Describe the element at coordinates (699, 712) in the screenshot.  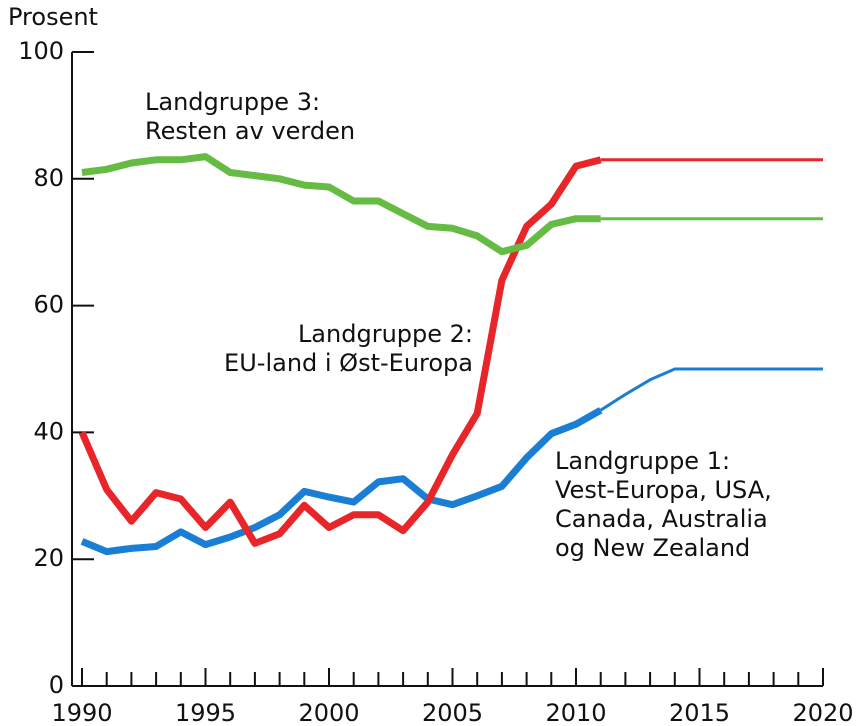
I see `x-tick-label: 2015` at that location.